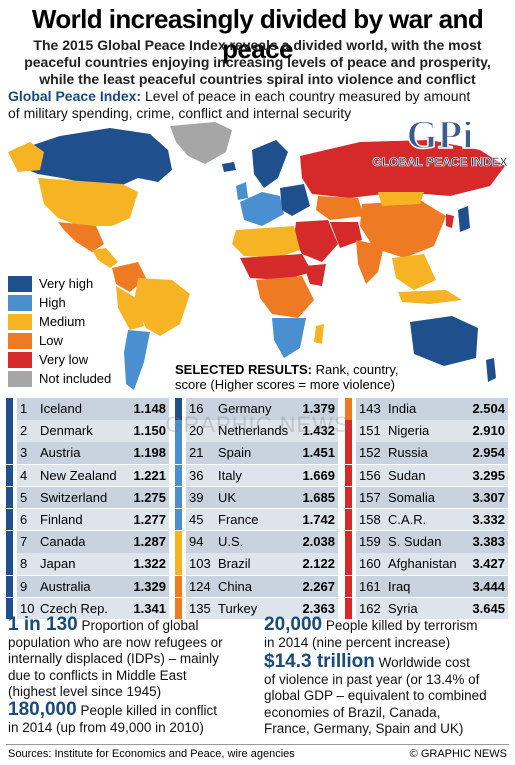 This screenshot has height=765, width=515. What do you see at coordinates (370, 408) in the screenshot?
I see `ranking-rank: 143` at bounding box center [370, 408].